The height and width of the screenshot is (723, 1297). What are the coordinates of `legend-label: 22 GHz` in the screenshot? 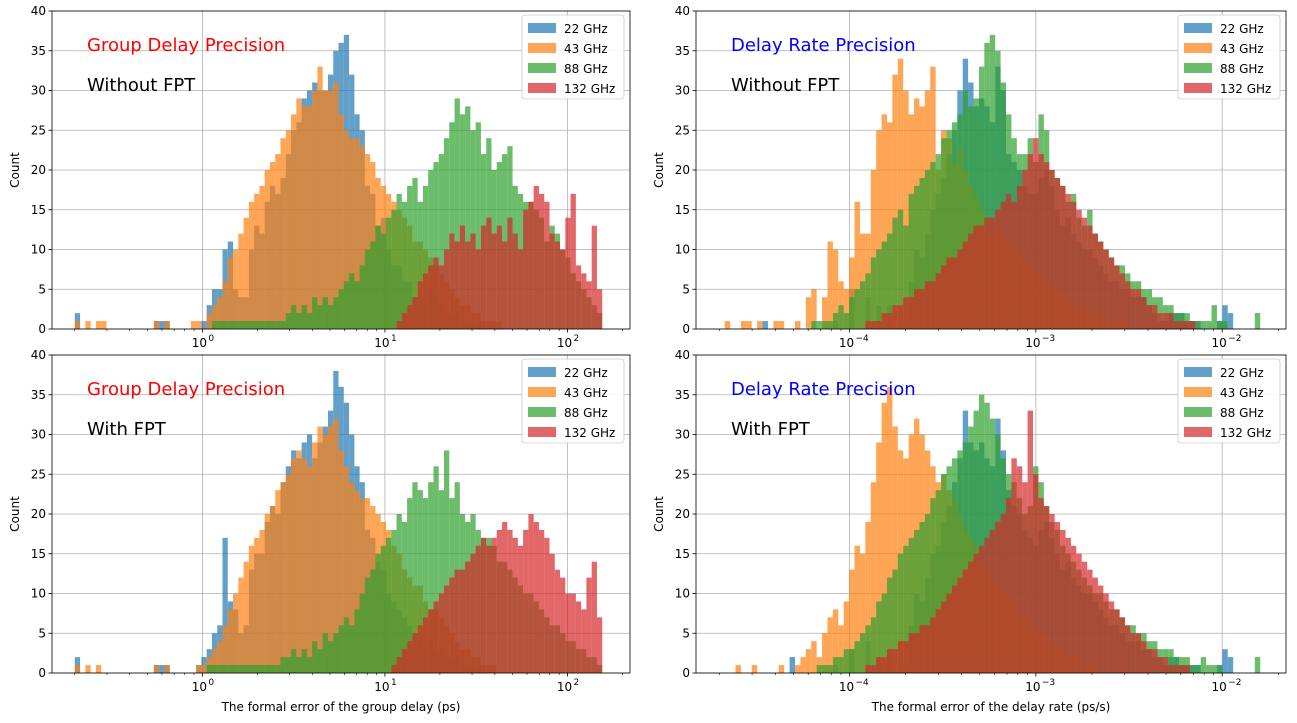 It's located at (1242, 29).